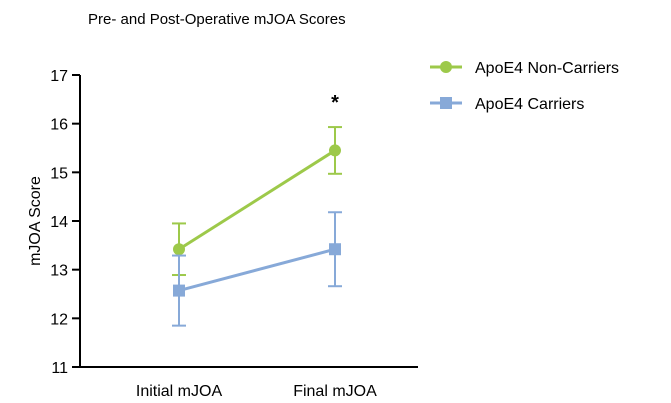 The height and width of the screenshot is (403, 671). Describe the element at coordinates (59, 173) in the screenshot. I see `y-tick-label: 15` at that location.